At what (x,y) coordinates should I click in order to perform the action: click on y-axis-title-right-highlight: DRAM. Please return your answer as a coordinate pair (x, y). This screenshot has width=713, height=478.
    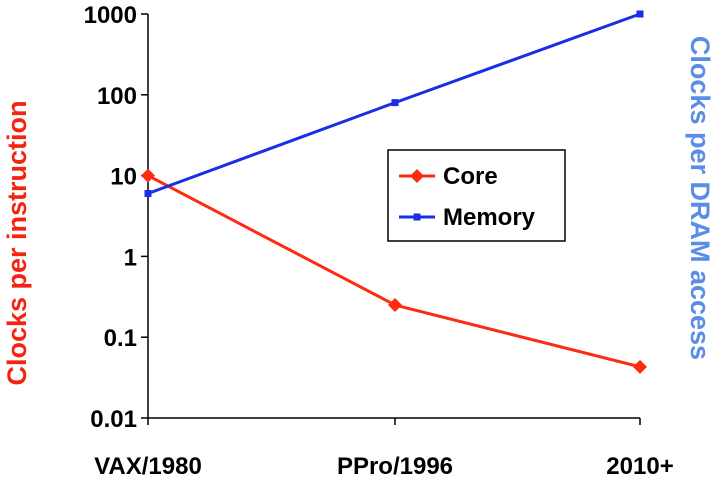
    Looking at the image, I should click on (699, 221).